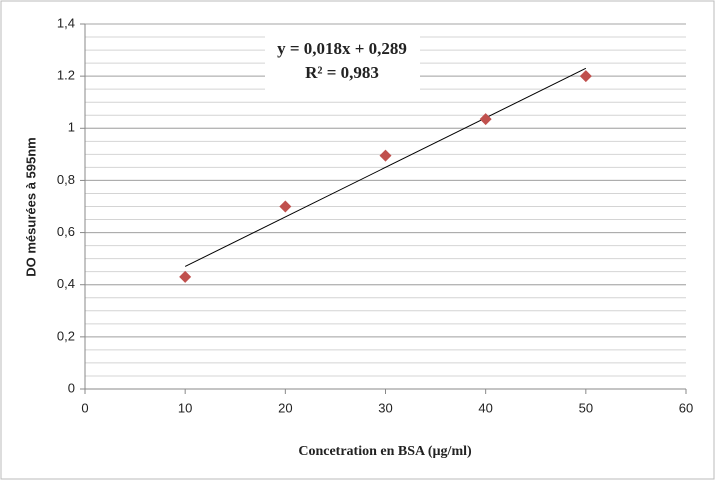 The height and width of the screenshot is (481, 716). Describe the element at coordinates (66, 283) in the screenshot. I see `y-tick-label: 0,4` at that location.